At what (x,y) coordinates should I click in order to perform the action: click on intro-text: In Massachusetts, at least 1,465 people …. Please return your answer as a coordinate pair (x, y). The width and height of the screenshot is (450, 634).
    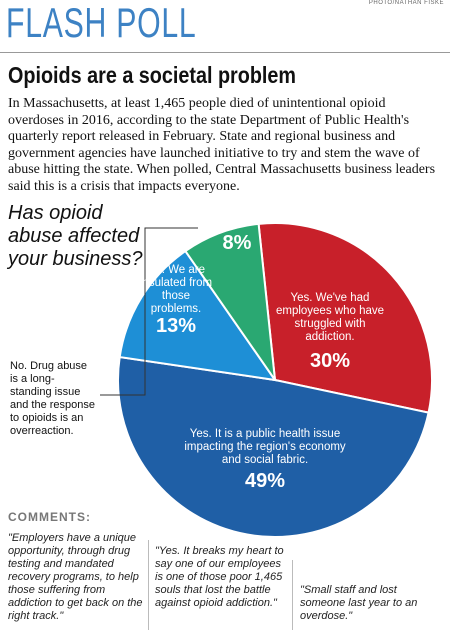
    Looking at the image, I should click on (222, 145).